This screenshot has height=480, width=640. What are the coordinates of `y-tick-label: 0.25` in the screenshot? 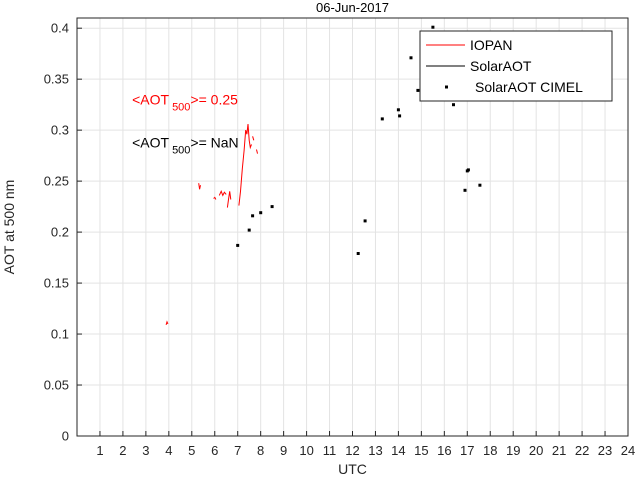 It's located at (56, 181).